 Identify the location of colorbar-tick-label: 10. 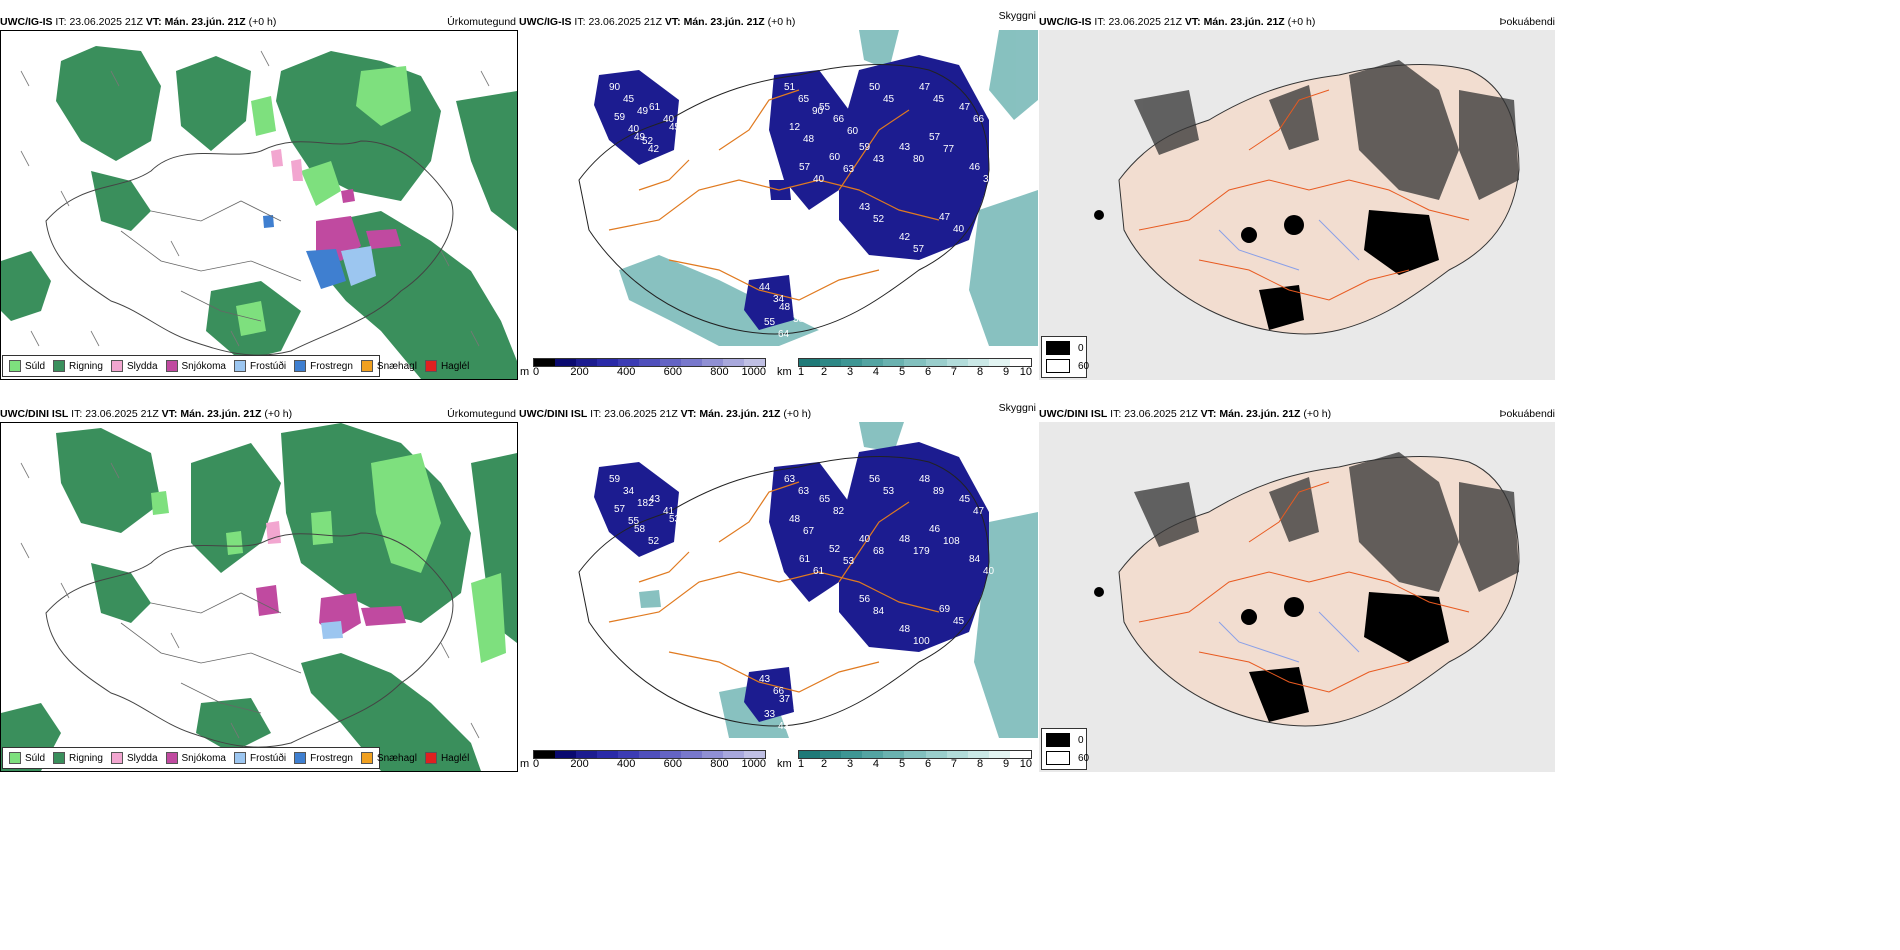
(1025, 764).